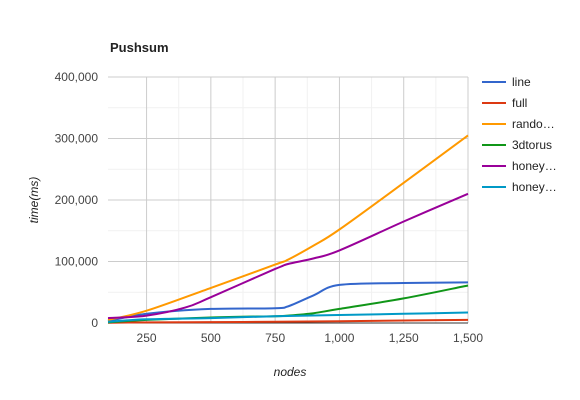 The width and height of the screenshot is (580, 400). I want to click on legend-item-3dtorus: 3dtorus, so click(517, 145).